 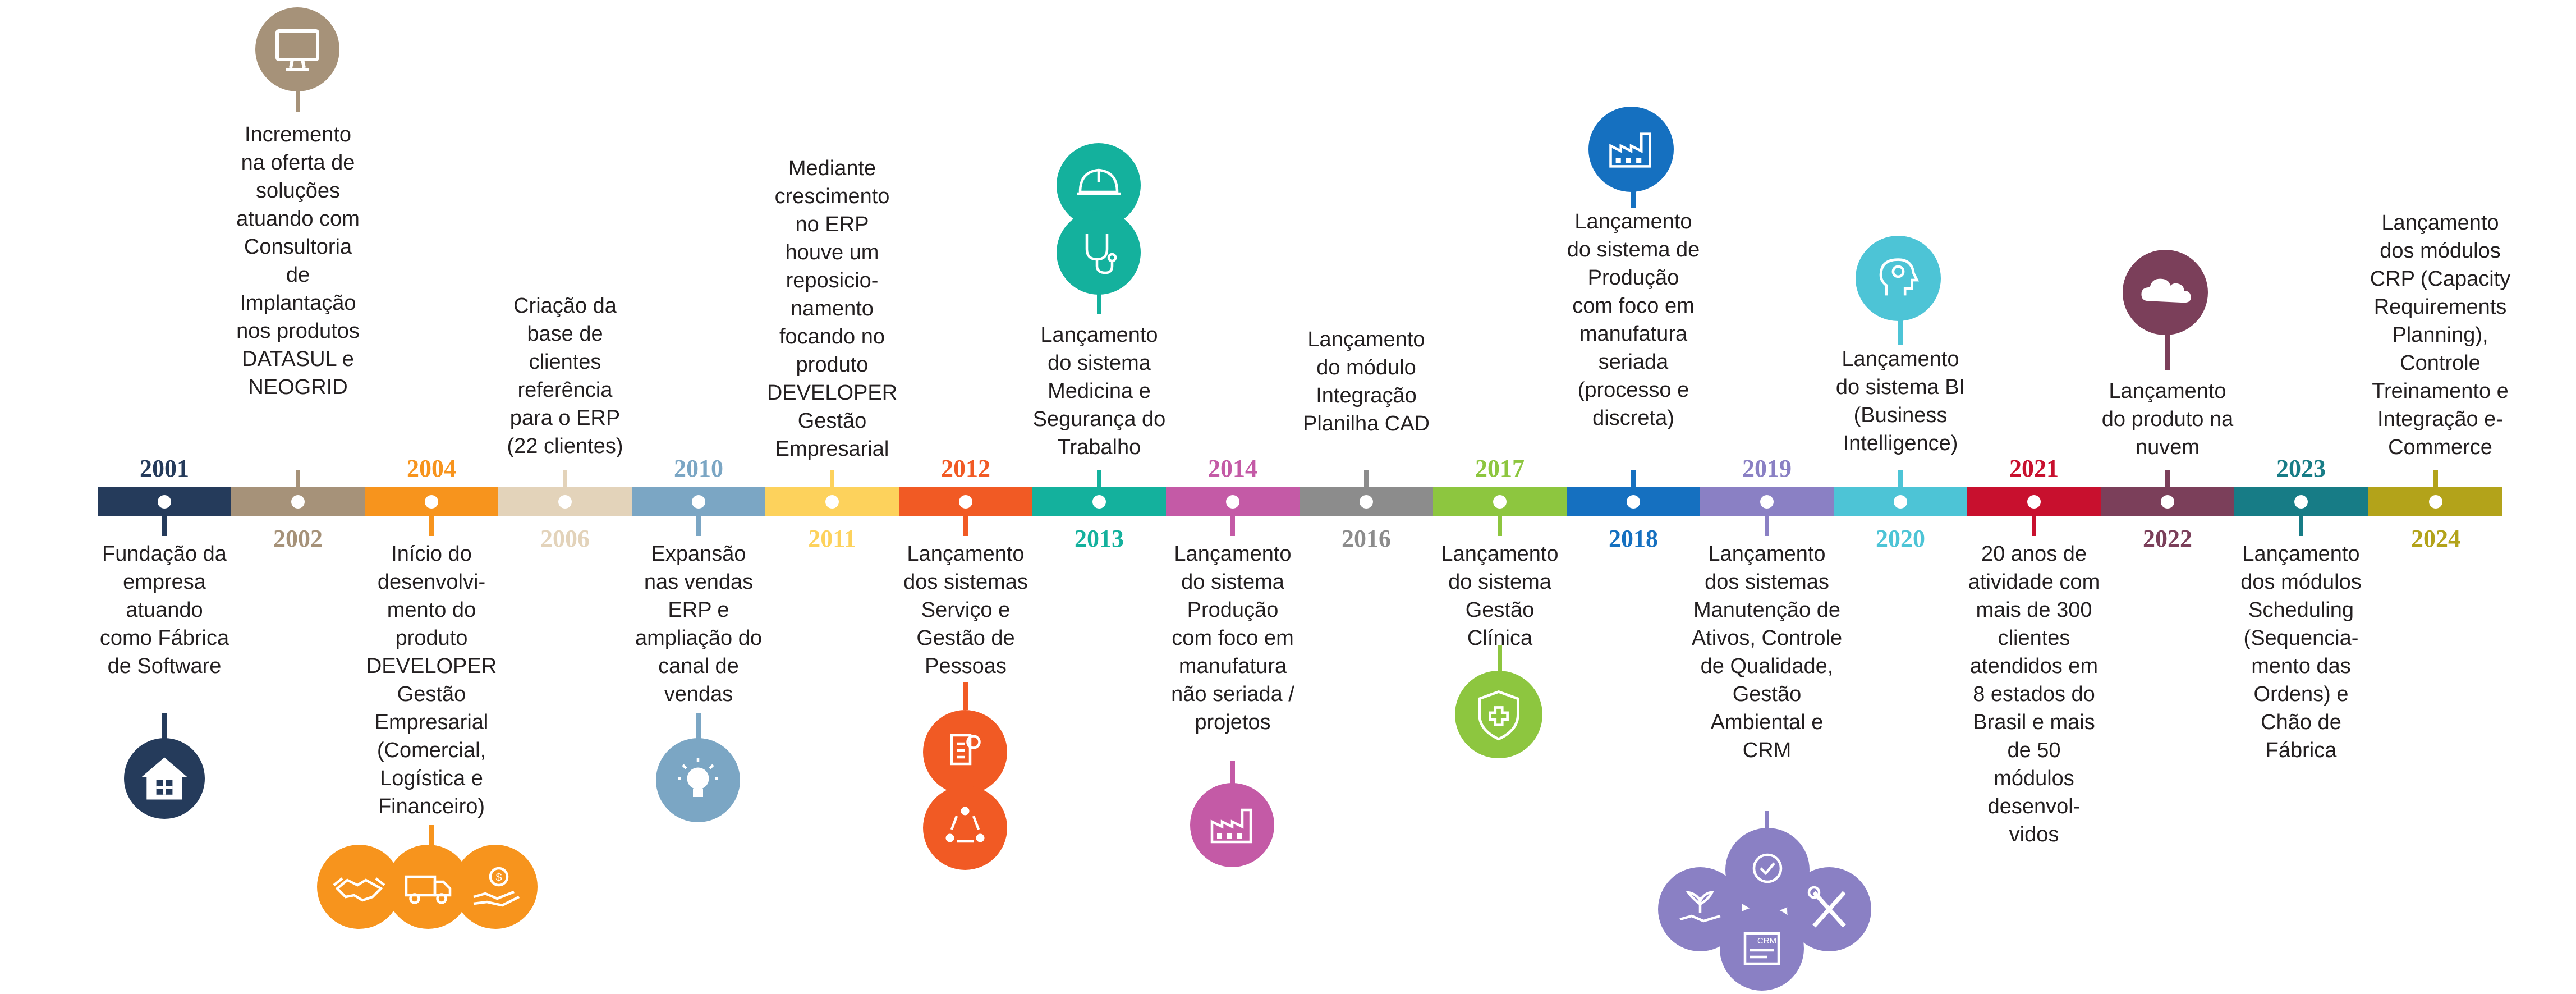 I want to click on dot-2010, so click(x=698, y=502).